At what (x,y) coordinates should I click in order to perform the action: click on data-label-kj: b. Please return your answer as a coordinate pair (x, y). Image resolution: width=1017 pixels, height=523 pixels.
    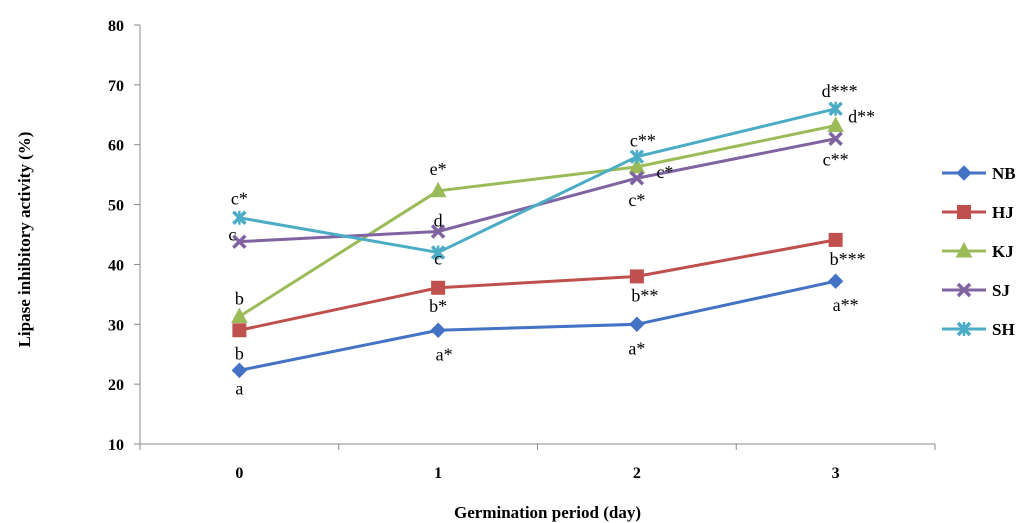
    Looking at the image, I should click on (239, 299).